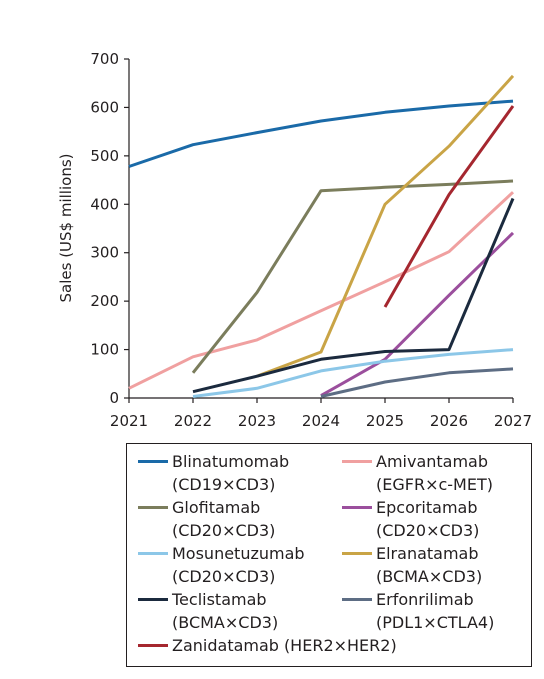 Image resolution: width=544 pixels, height=679 pixels. Describe the element at coordinates (435, 611) in the screenshot. I see `legend-label: Erfonrilimab (PDL1×CTLA4)` at that location.